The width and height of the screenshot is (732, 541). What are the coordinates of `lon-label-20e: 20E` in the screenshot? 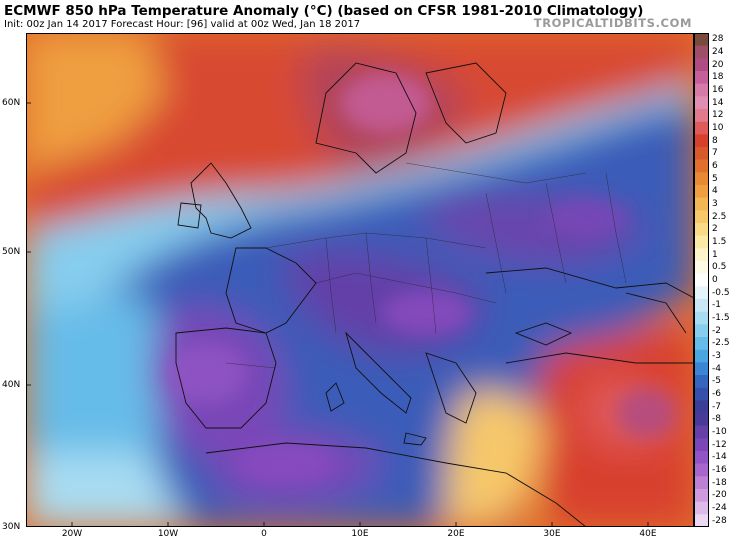 It's located at (456, 534).